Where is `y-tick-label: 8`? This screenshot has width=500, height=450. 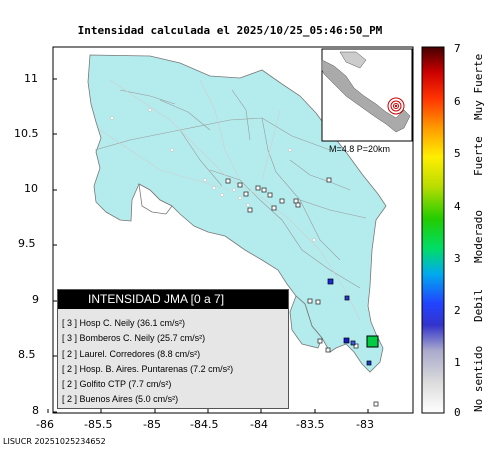 y-tick-label: 8 is located at coordinates (35, 410).